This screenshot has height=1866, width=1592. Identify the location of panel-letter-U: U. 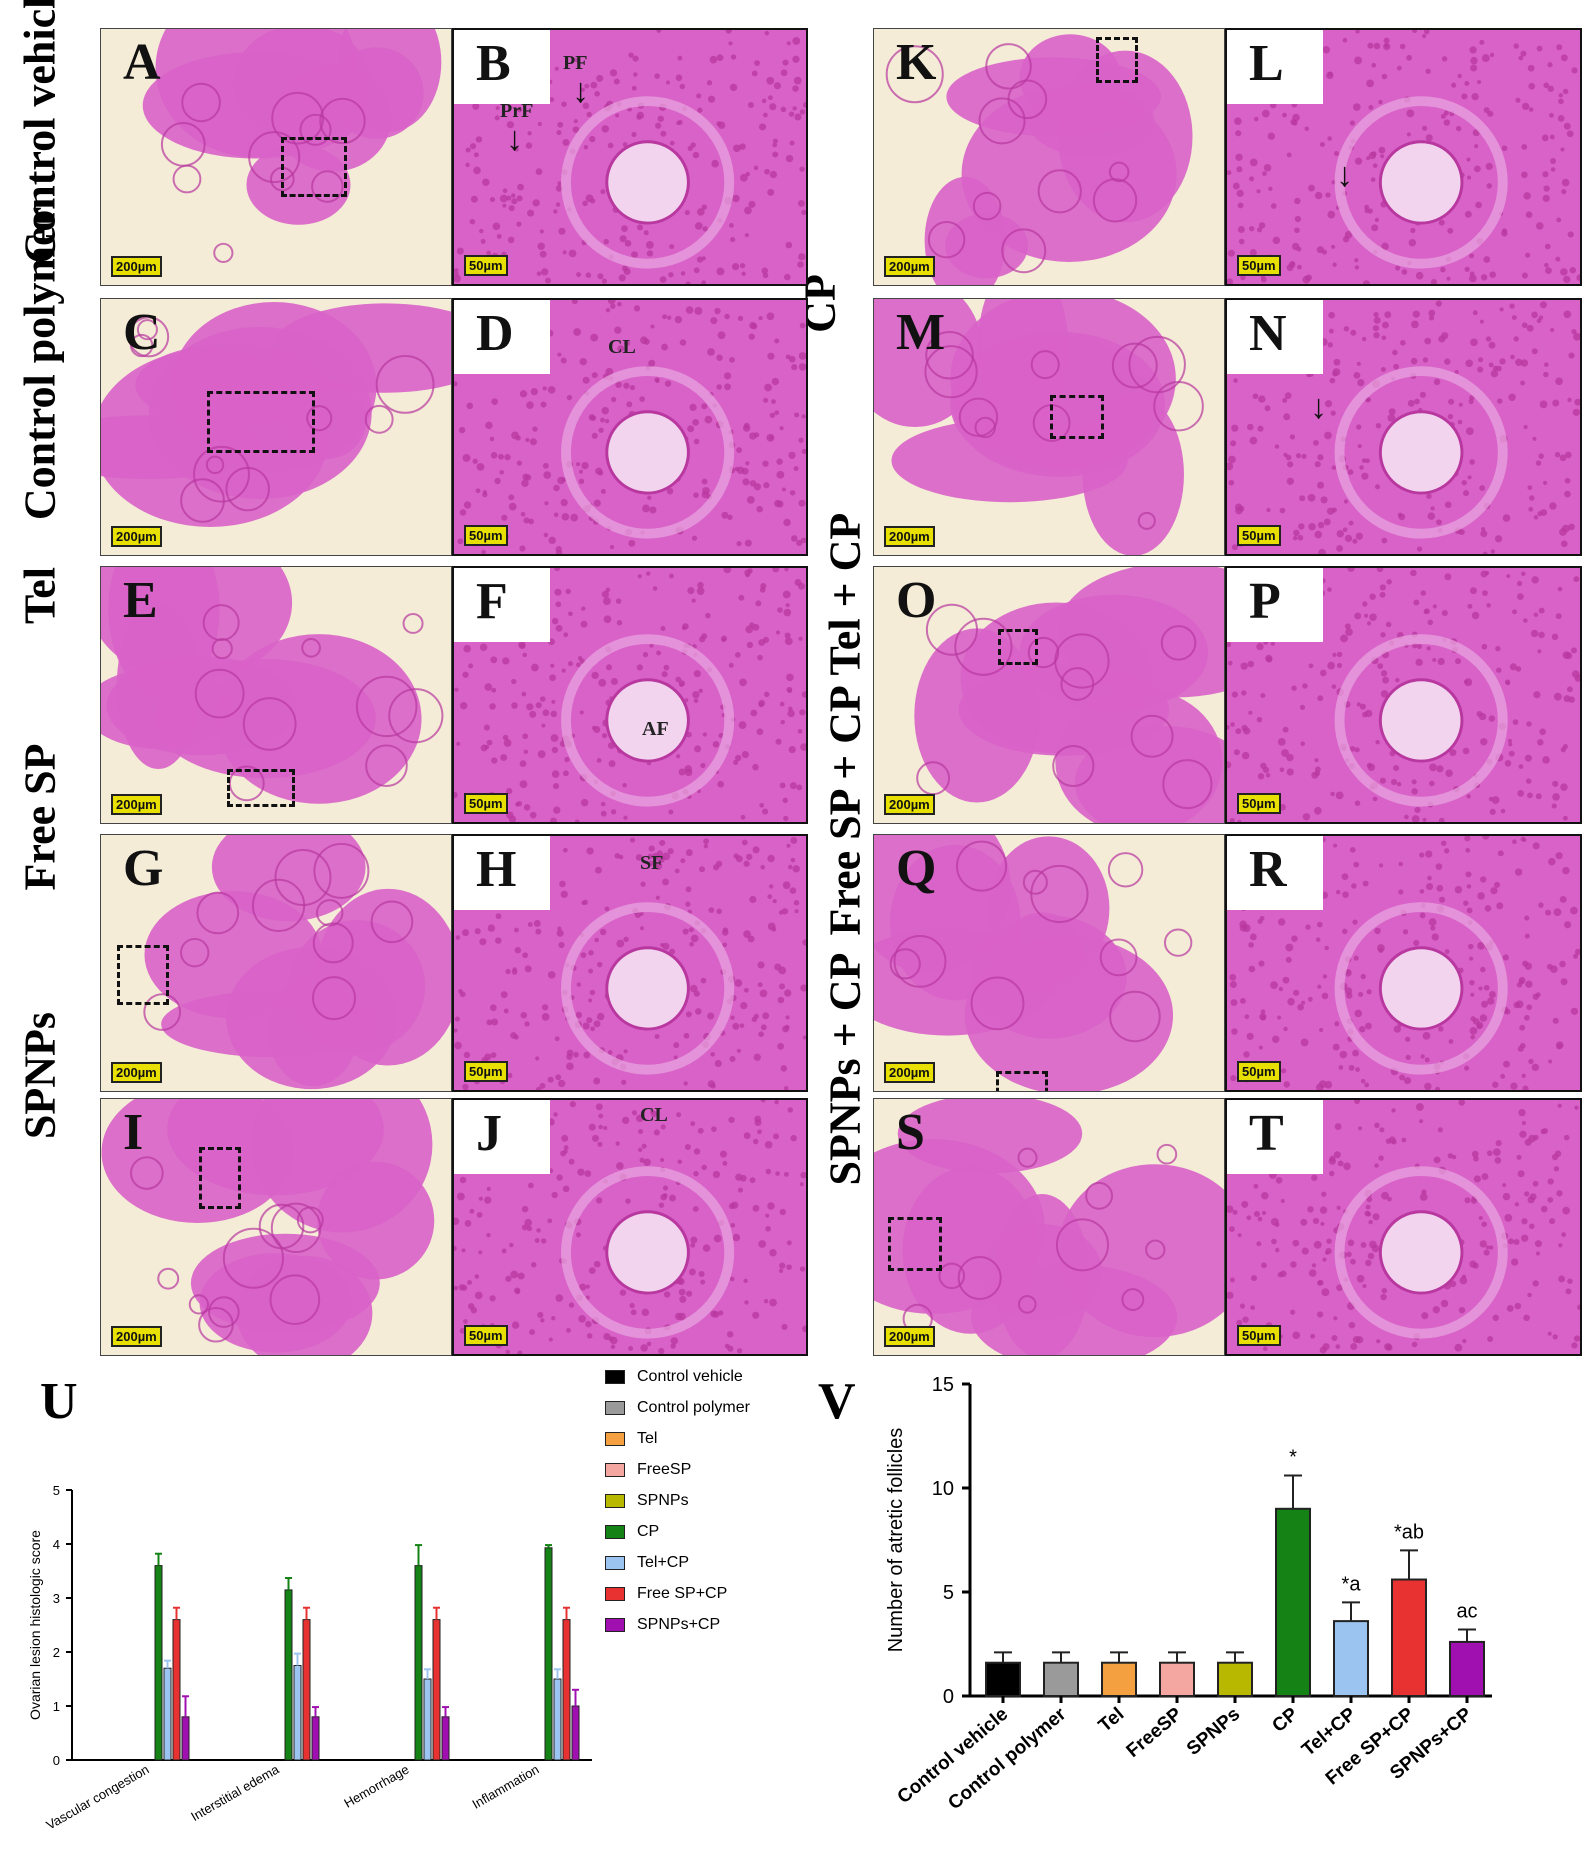
(59, 1401).